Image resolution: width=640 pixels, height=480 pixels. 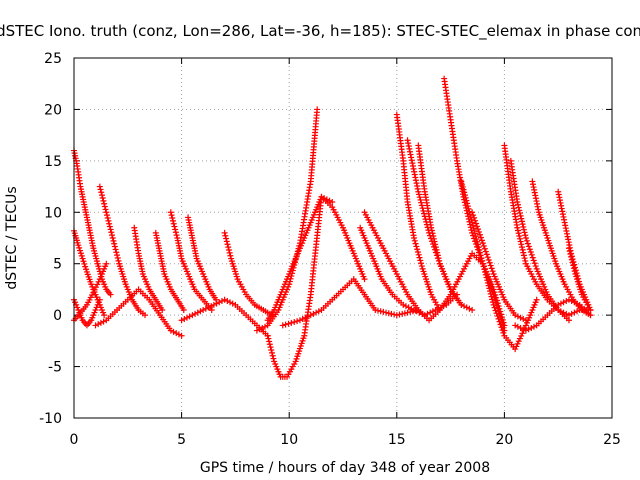 What do you see at coordinates (504, 440) in the screenshot?
I see `x-tick-label: 20` at bounding box center [504, 440].